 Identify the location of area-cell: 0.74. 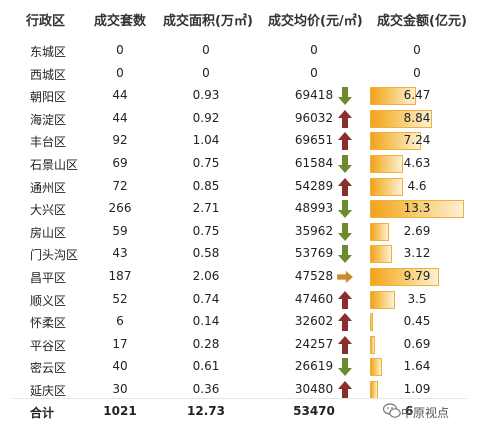
(206, 298).